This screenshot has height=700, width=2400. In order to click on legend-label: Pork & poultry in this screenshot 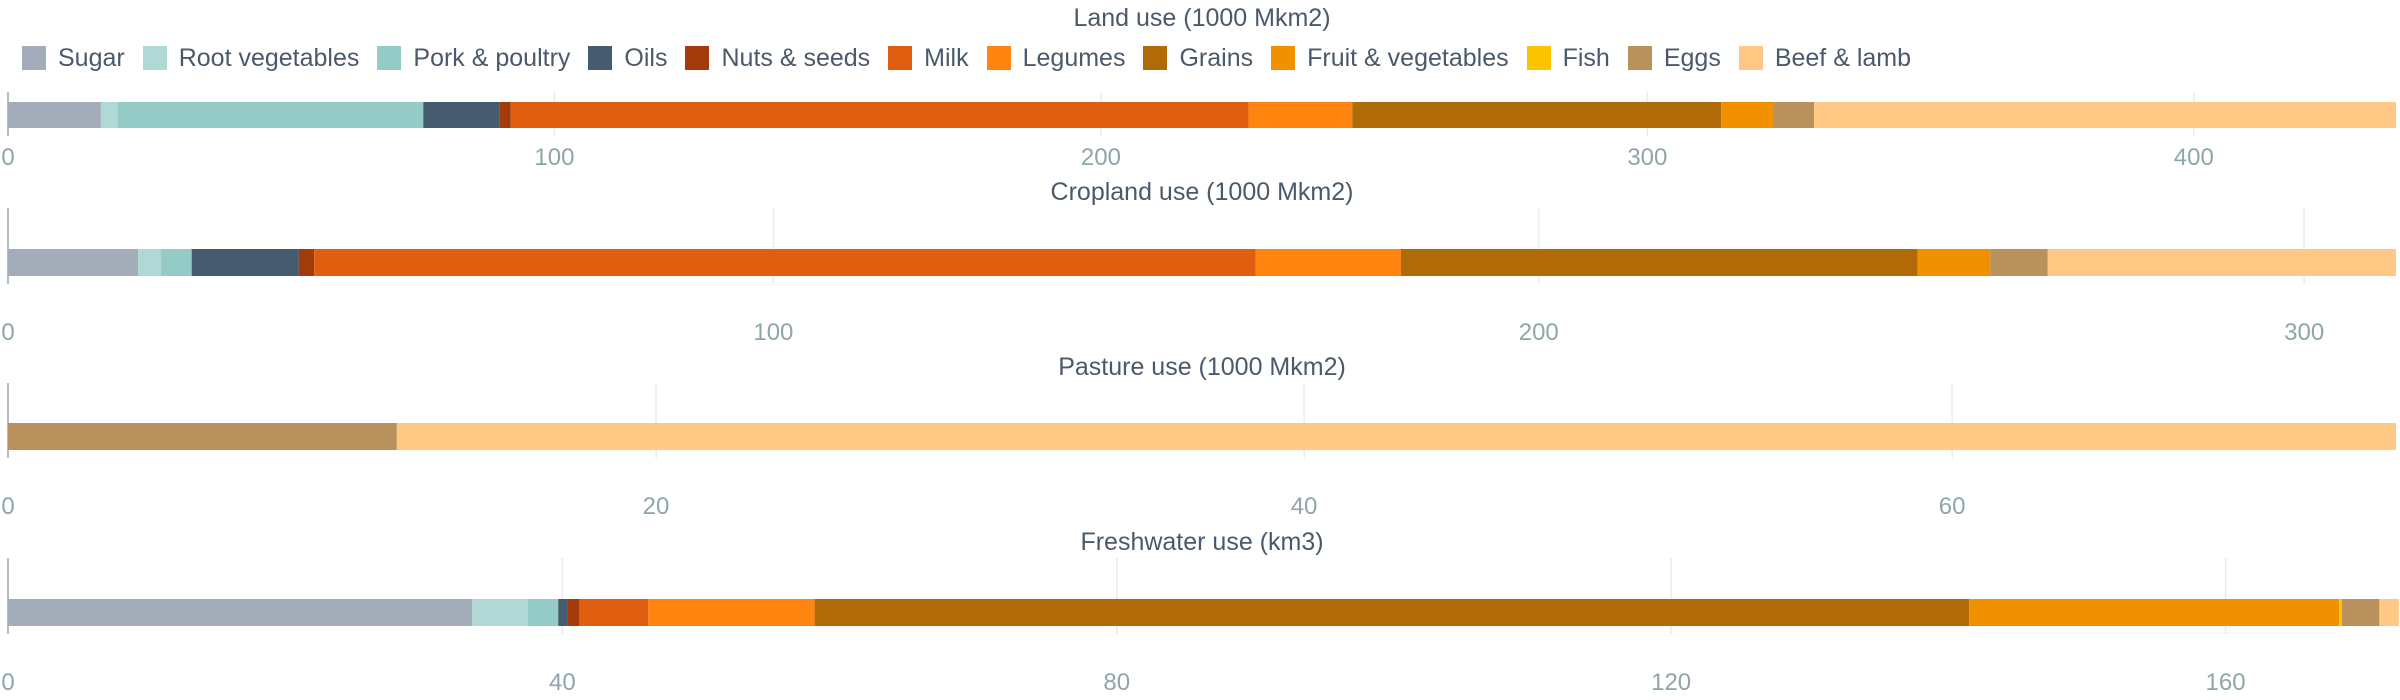, I will do `click(492, 57)`.